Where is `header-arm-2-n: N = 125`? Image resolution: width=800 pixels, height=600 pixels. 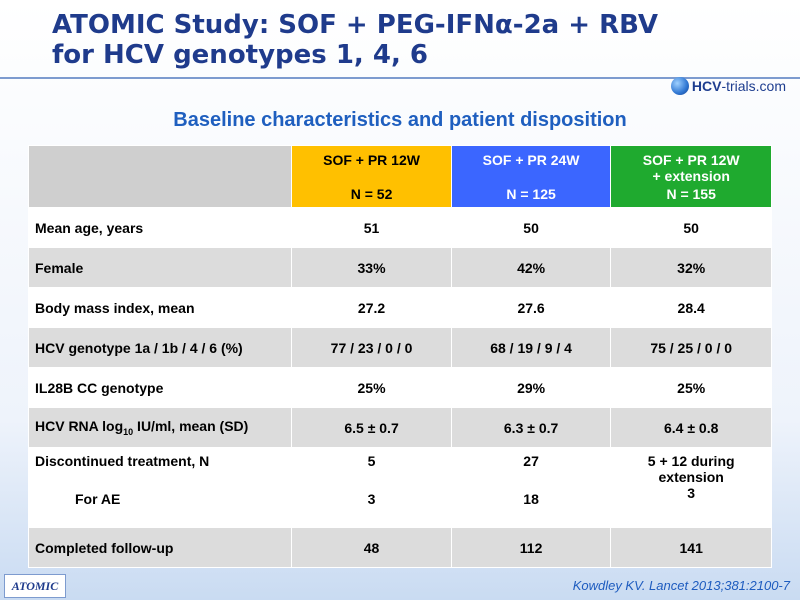
header-arm-2-n: N = 125 is located at coordinates (531, 193).